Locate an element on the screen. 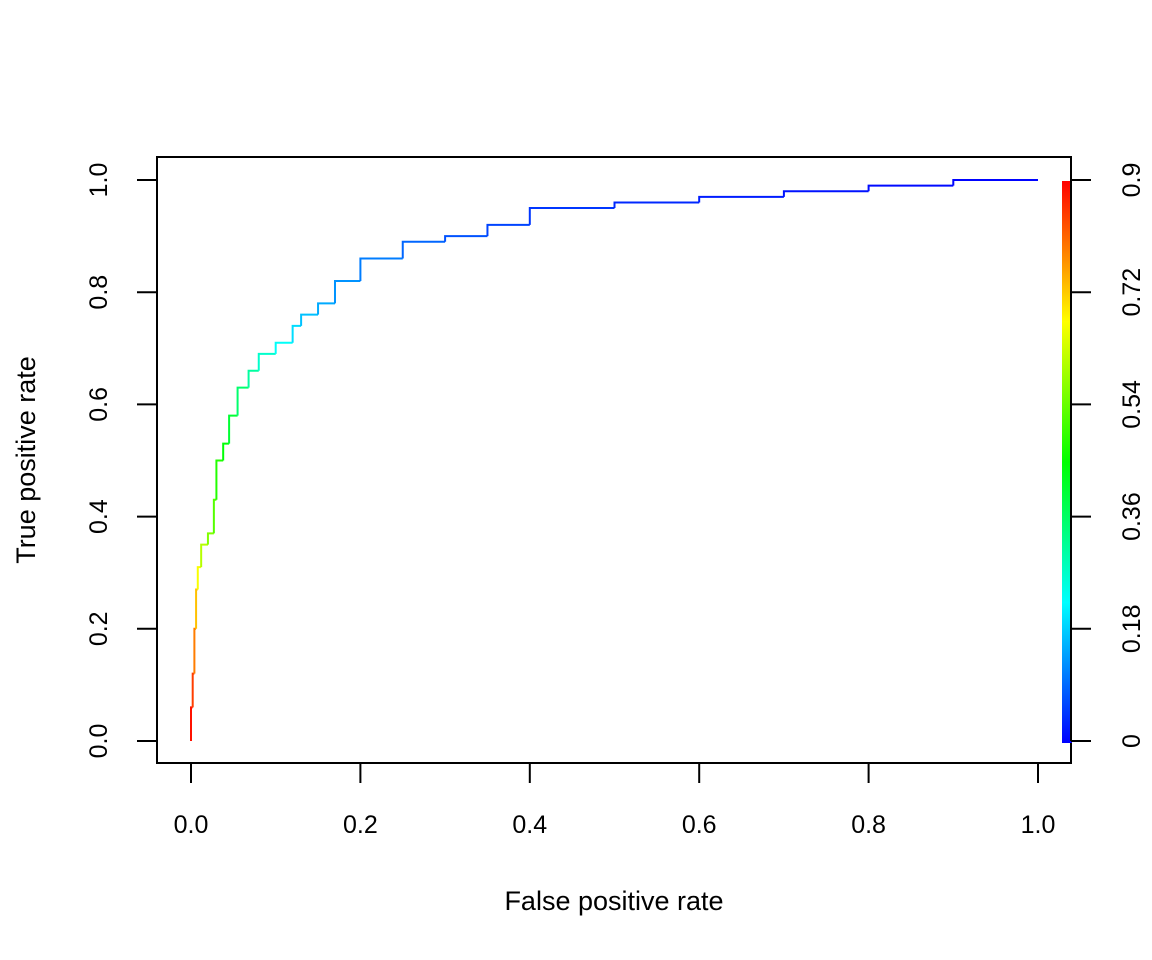 The image size is (1152, 960). colorbar-tick-label: 0.18 is located at coordinates (1132, 628).